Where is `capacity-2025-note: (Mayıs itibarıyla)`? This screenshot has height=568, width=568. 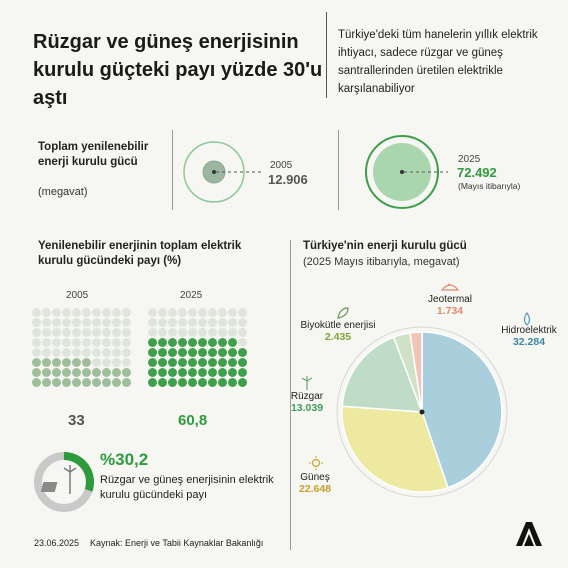 capacity-2025-note: (Mayıs itibarıyla) is located at coordinates (489, 186).